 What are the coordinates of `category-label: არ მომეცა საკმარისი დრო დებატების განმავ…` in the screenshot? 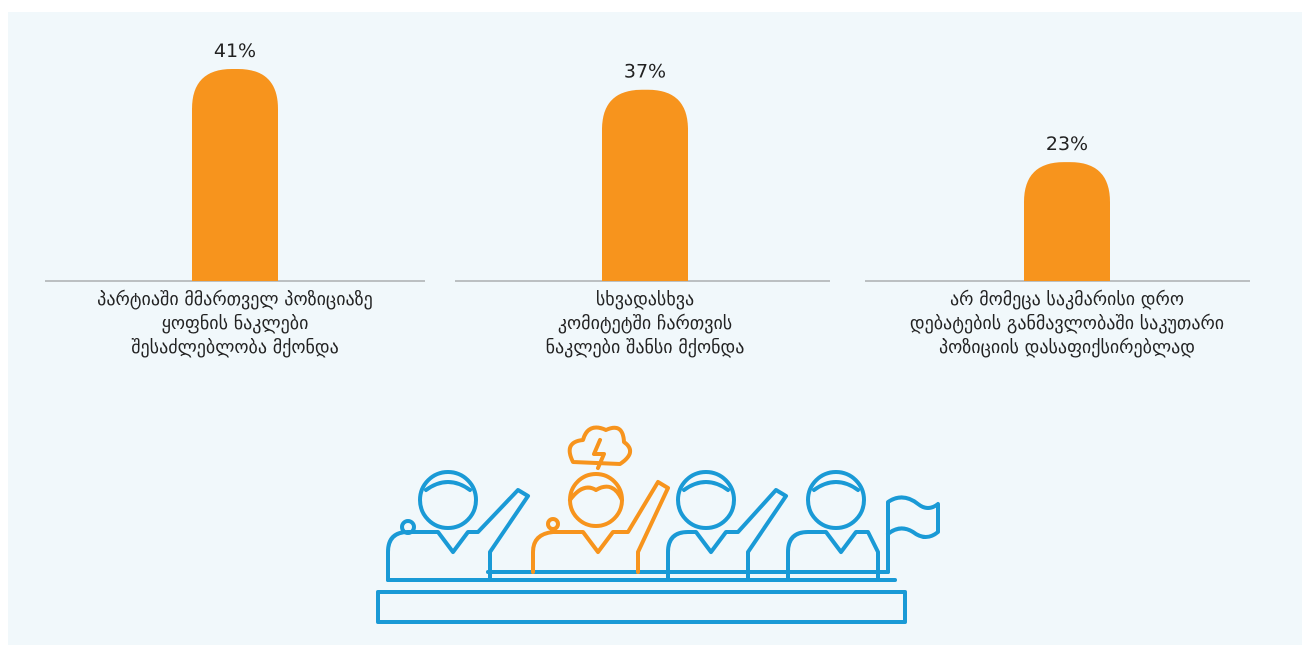 It's located at (1067, 323).